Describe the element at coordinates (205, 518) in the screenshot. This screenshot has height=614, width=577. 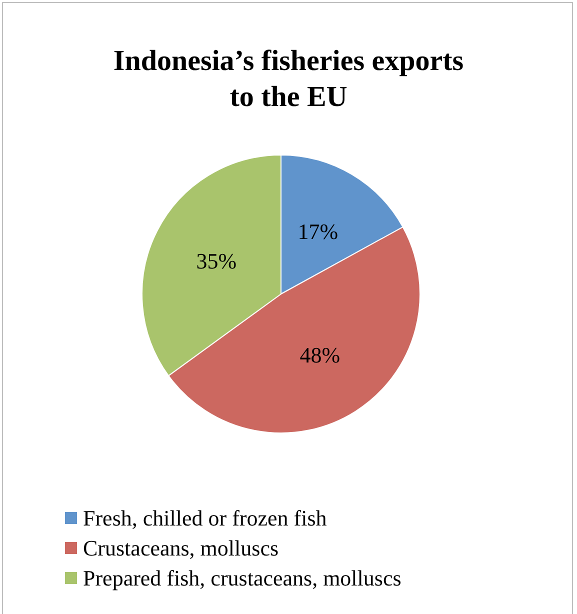
I see `legend-label: Fresh, chilled or frozen fish` at that location.